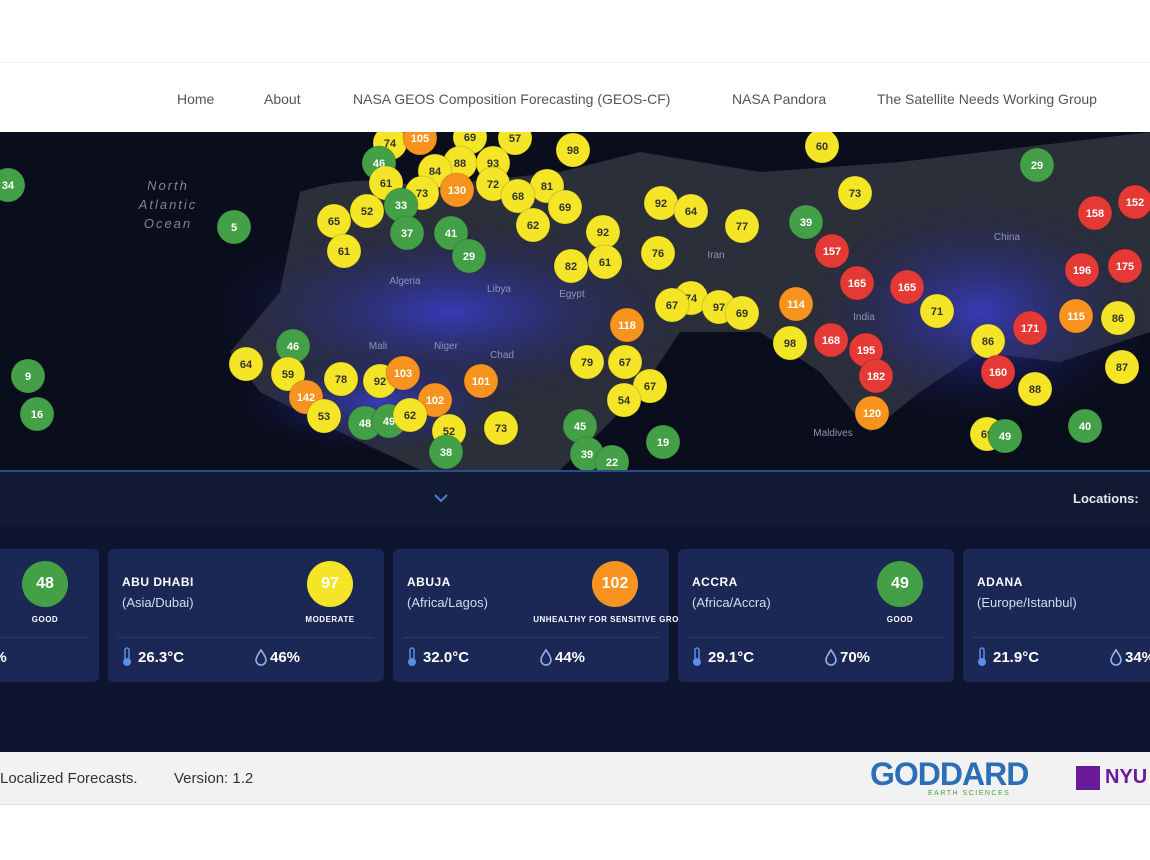 The height and width of the screenshot is (860, 1150). What do you see at coordinates (196, 99) in the screenshot?
I see `nav-link: Home` at bounding box center [196, 99].